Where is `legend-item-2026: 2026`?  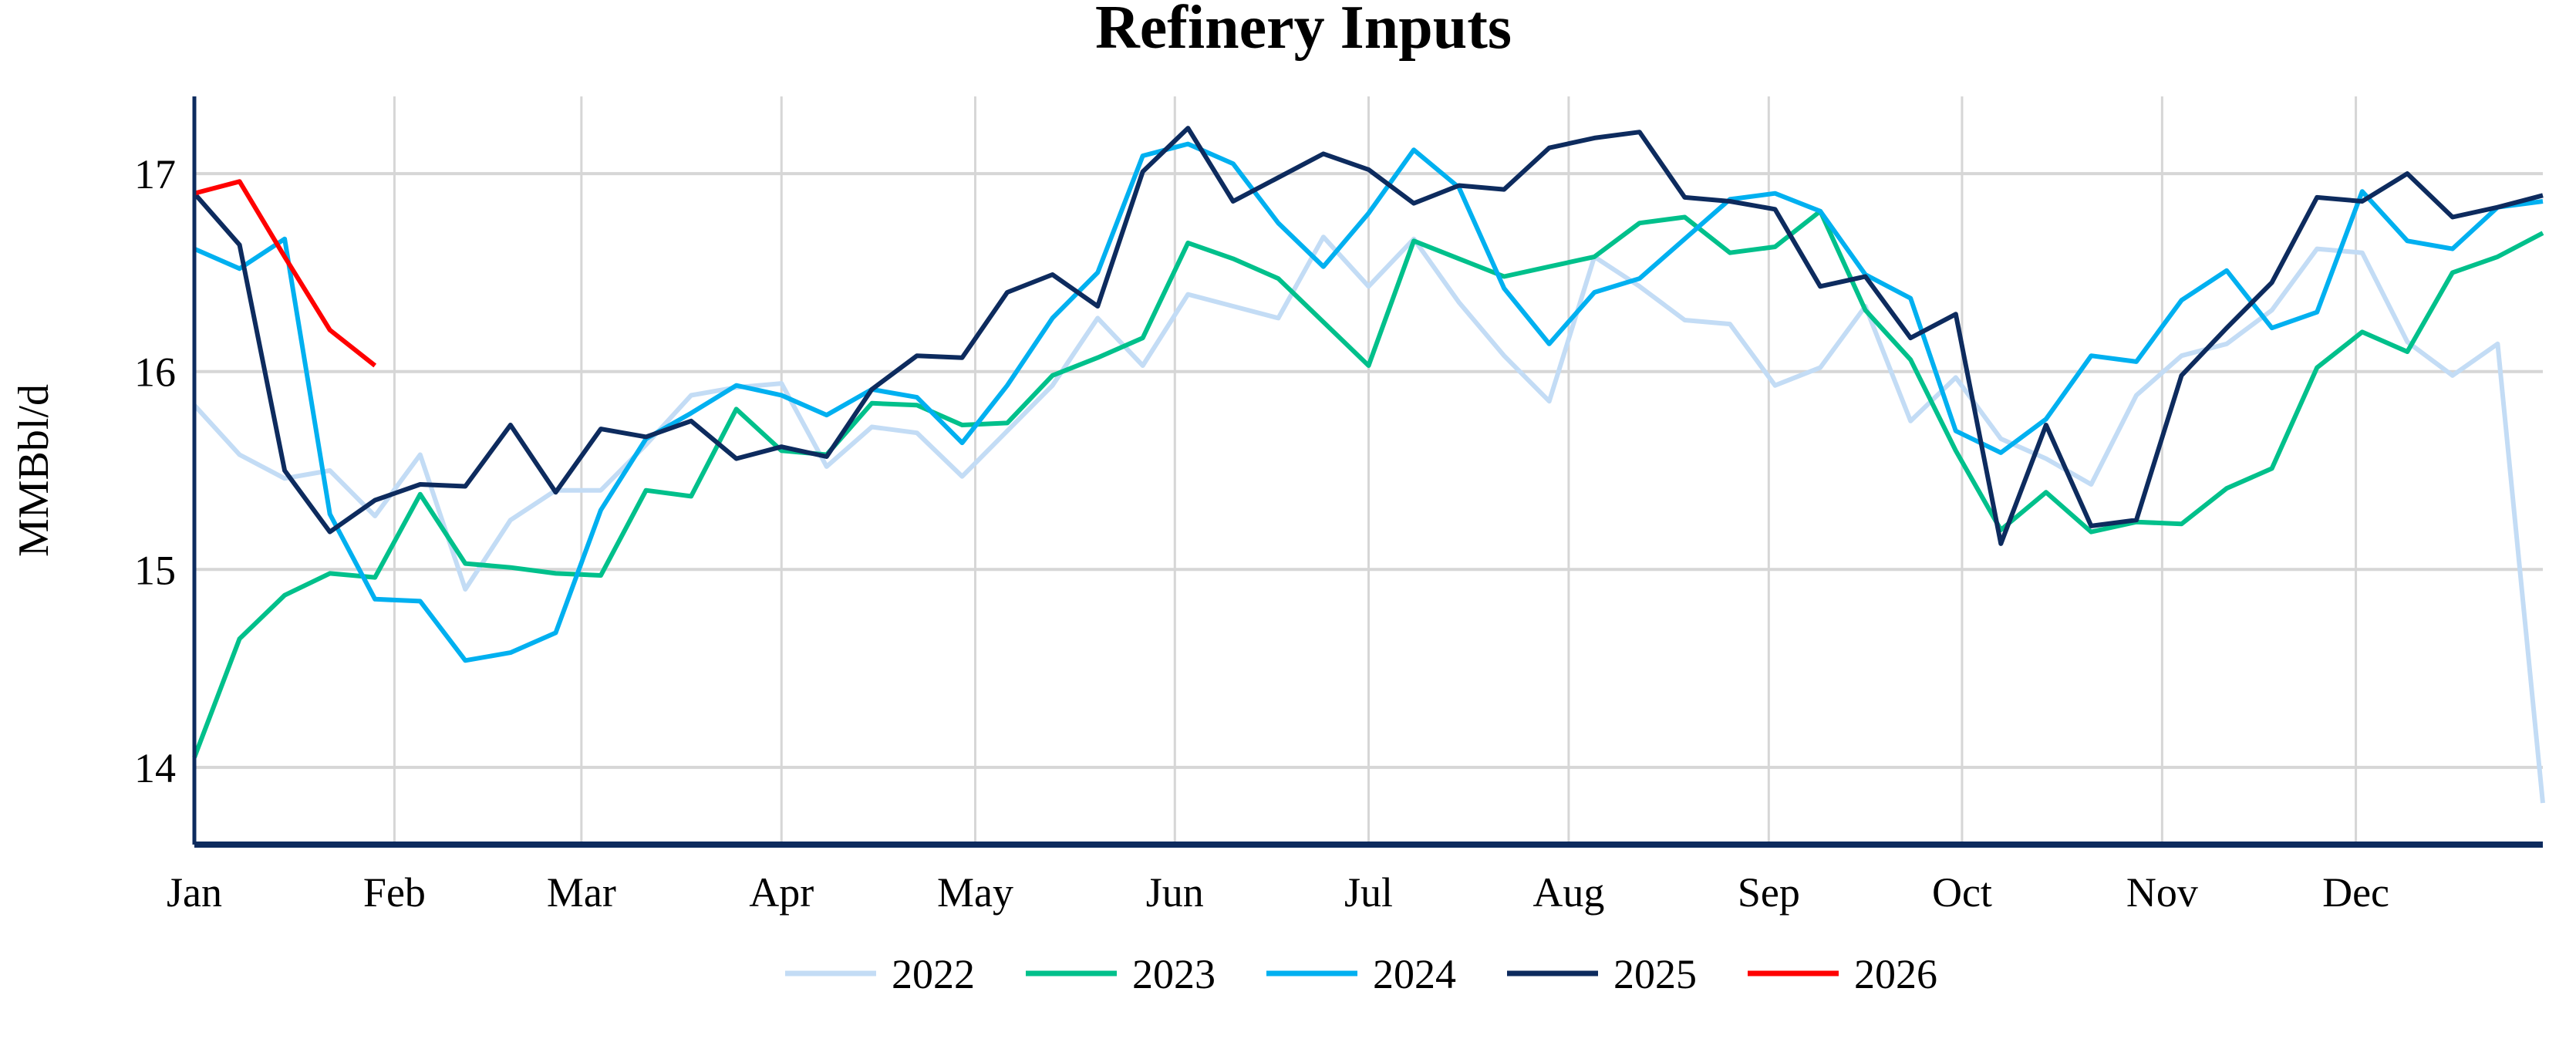 legend-item-2026: 2026 is located at coordinates (1842, 974).